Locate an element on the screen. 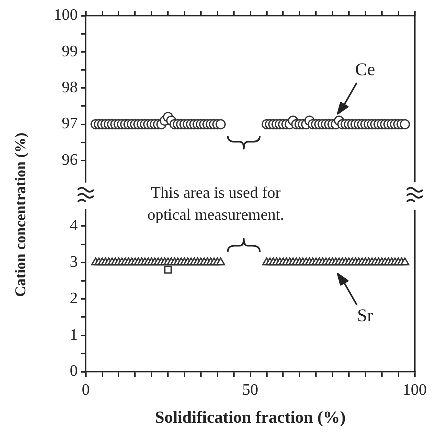 The height and width of the screenshot is (435, 432). y-tick-label: 3 is located at coordinates (74, 262).